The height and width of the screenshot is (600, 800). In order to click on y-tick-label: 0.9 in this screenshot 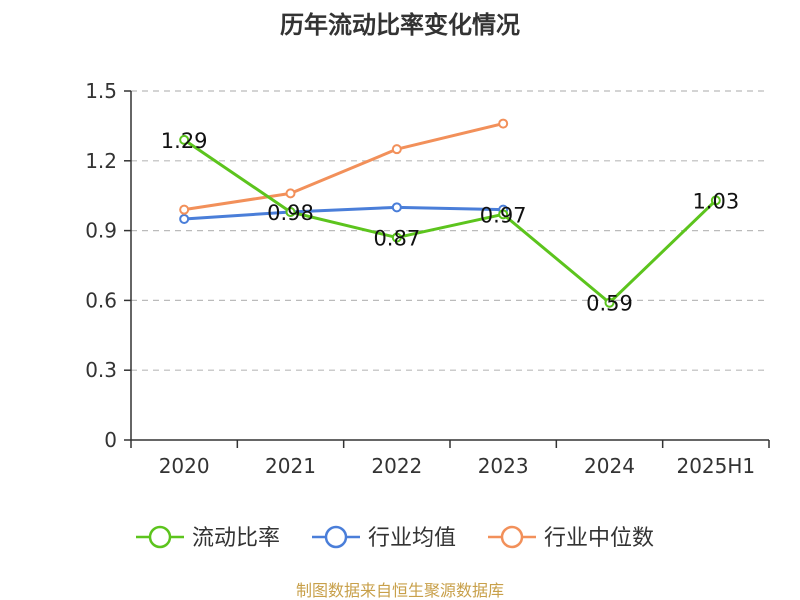, I will do `click(101, 231)`.